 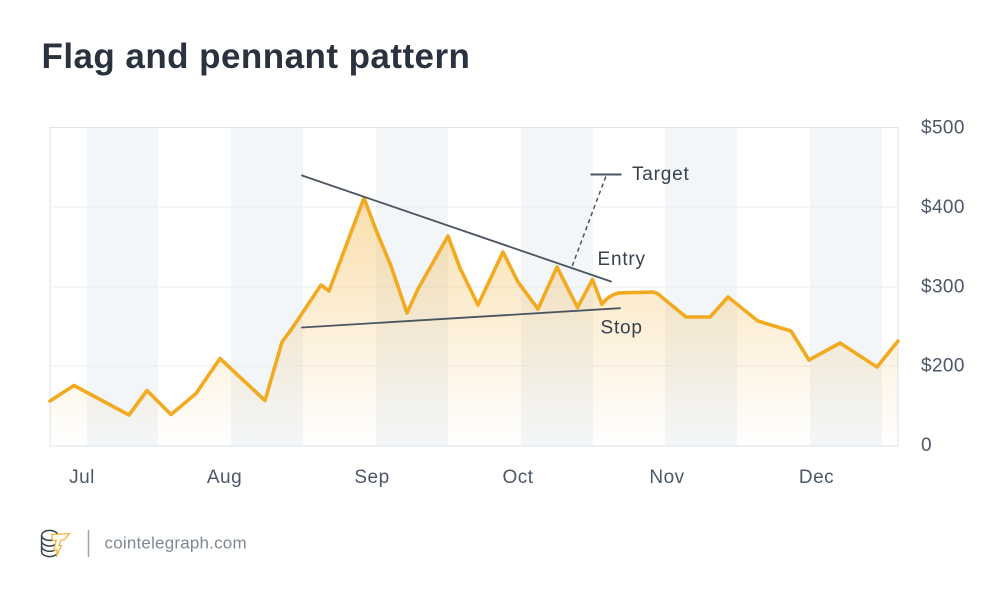 I want to click on svg-text: cointelegraph.com, so click(x=176, y=542).